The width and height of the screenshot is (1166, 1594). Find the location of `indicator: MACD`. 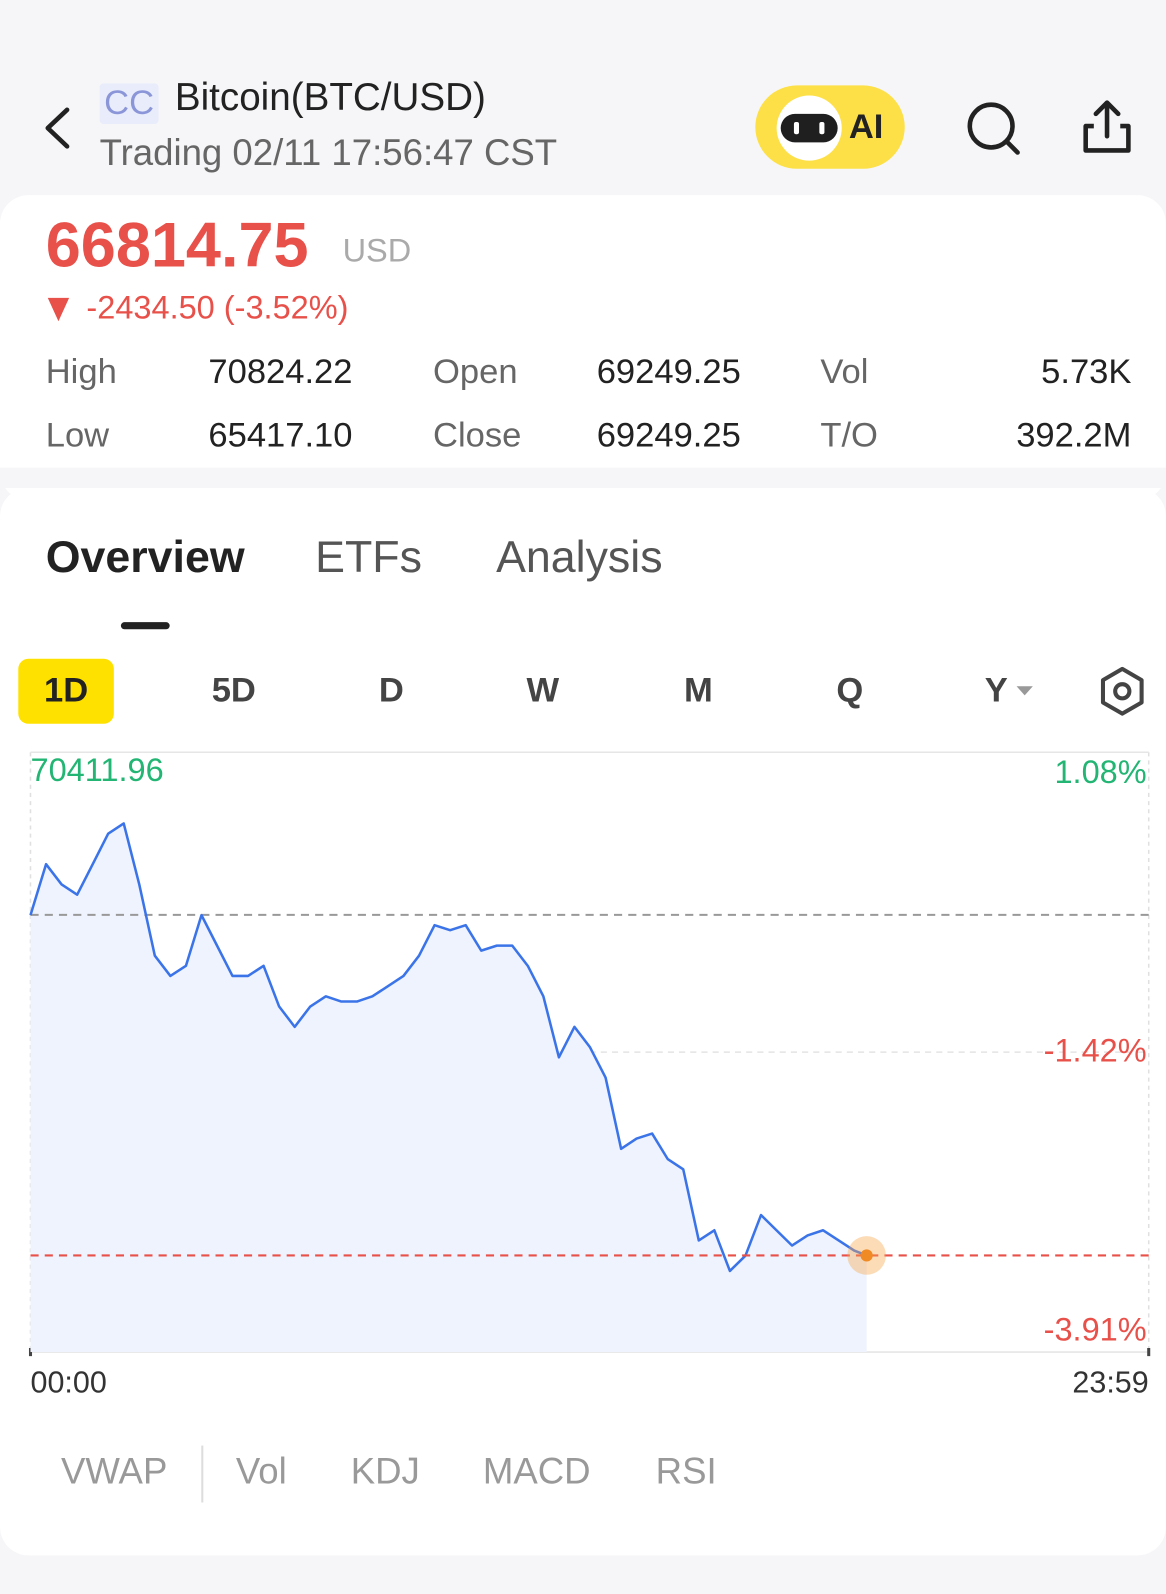

indicator: MACD is located at coordinates (537, 1471).